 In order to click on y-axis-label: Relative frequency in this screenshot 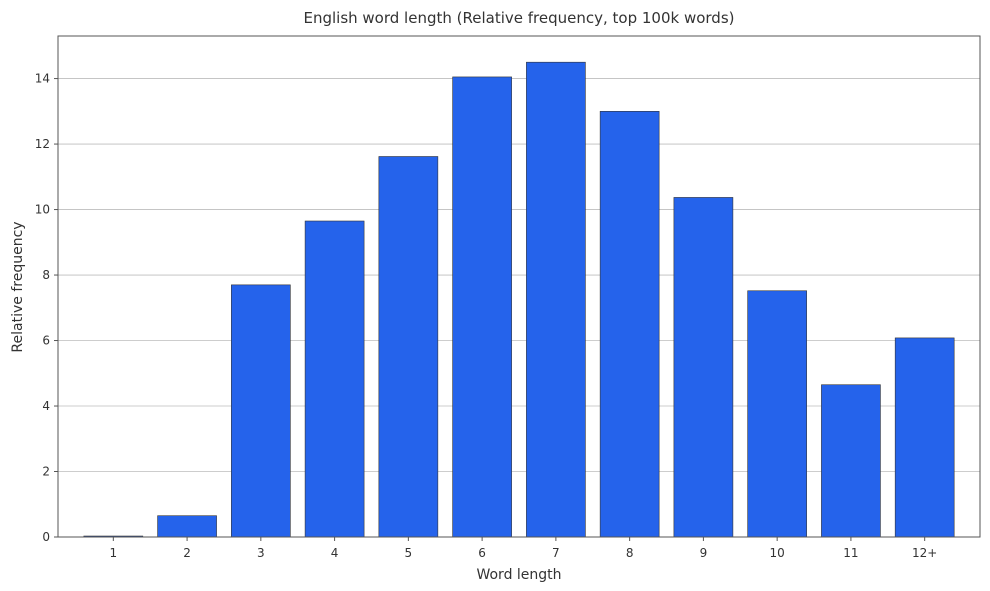, I will do `click(18, 286)`.